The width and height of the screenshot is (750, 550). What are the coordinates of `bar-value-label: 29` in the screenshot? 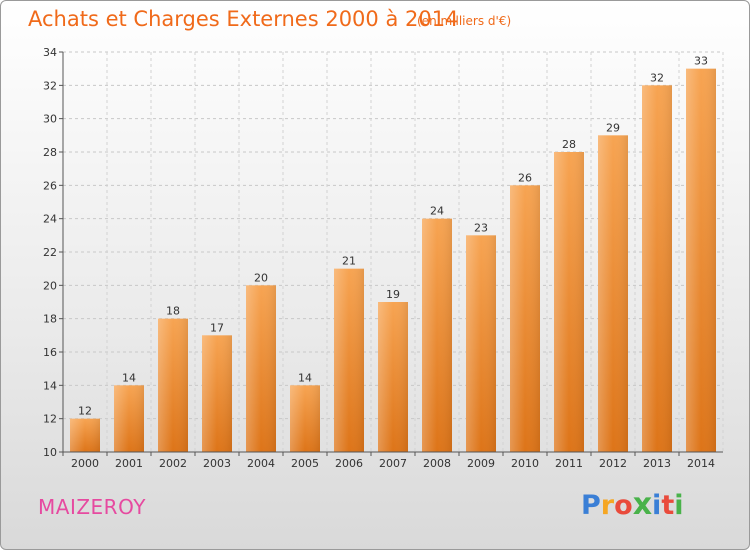 It's located at (613, 127).